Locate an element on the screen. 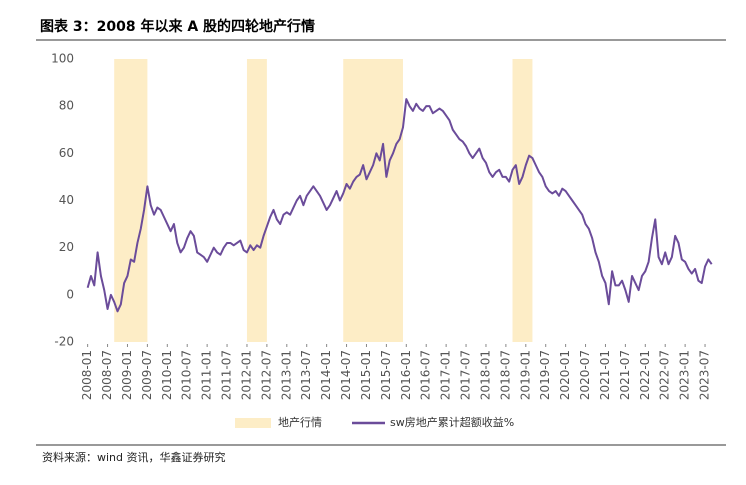 This screenshot has width=746, height=485. x-tick-label: 2020-01 is located at coordinates (565, 375).